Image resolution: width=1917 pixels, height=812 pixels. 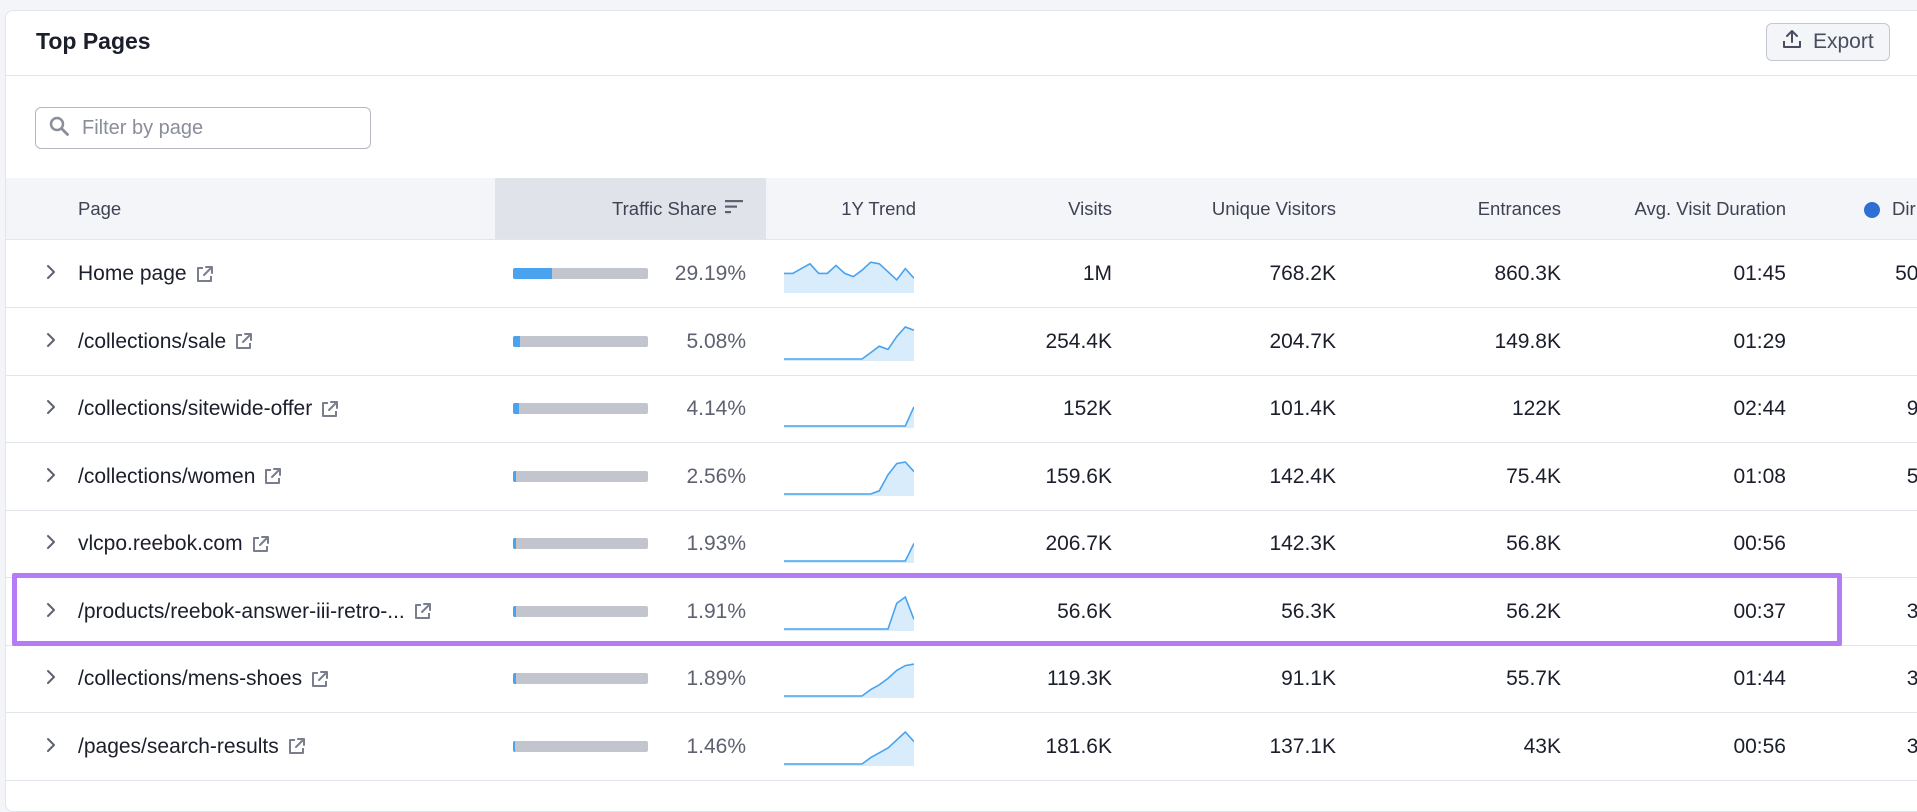 What do you see at coordinates (195, 408) in the screenshot?
I see `page-link: /collections/sitewide-offer` at bounding box center [195, 408].